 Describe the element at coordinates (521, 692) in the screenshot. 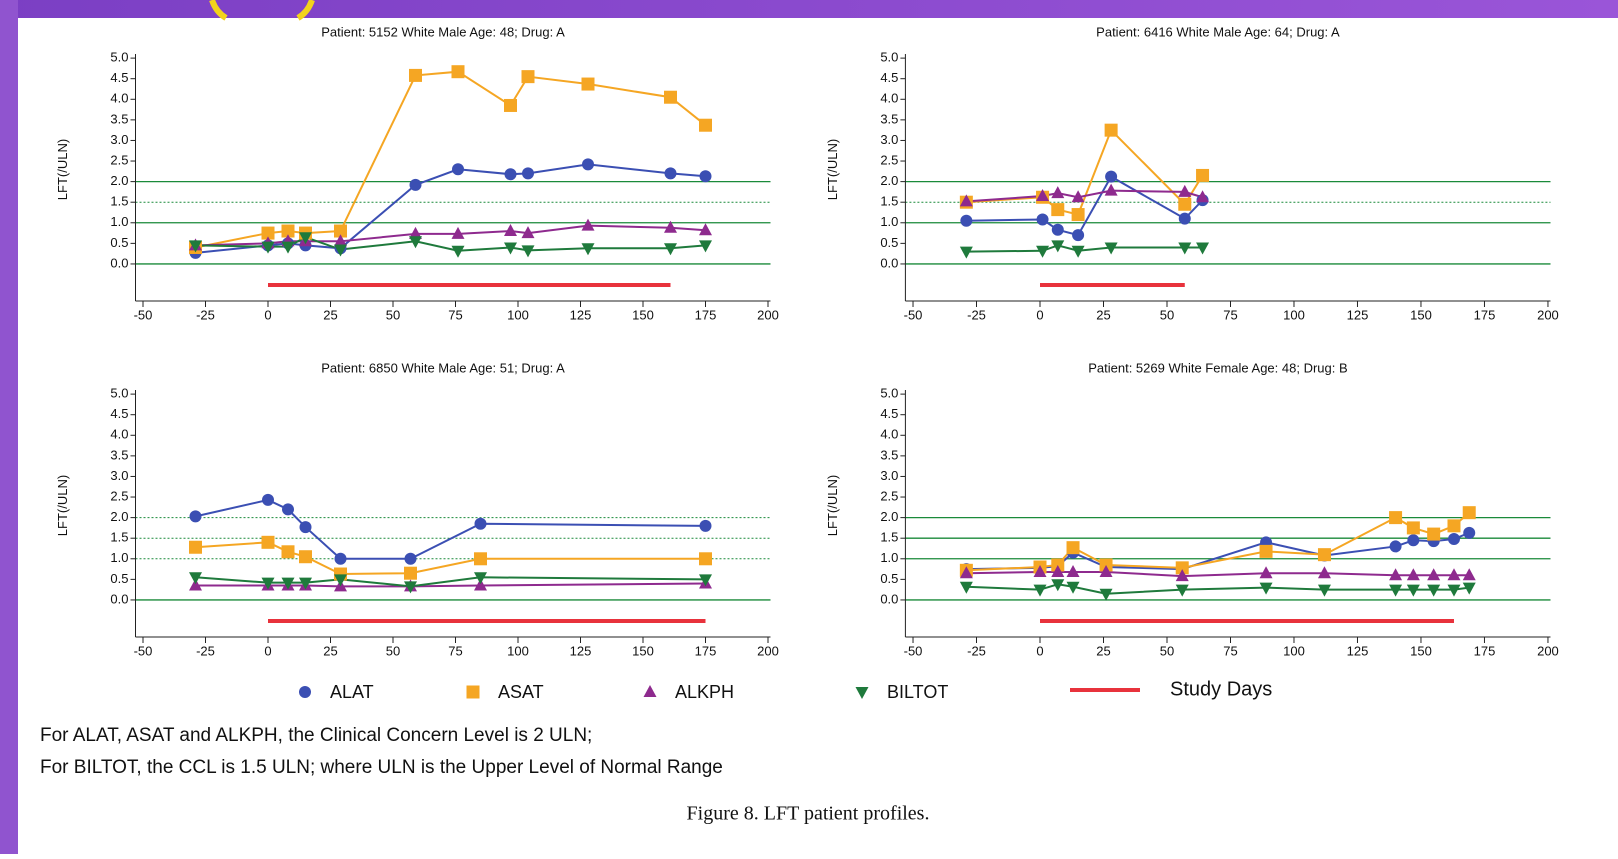

I see `legend-label: ASAT` at that location.